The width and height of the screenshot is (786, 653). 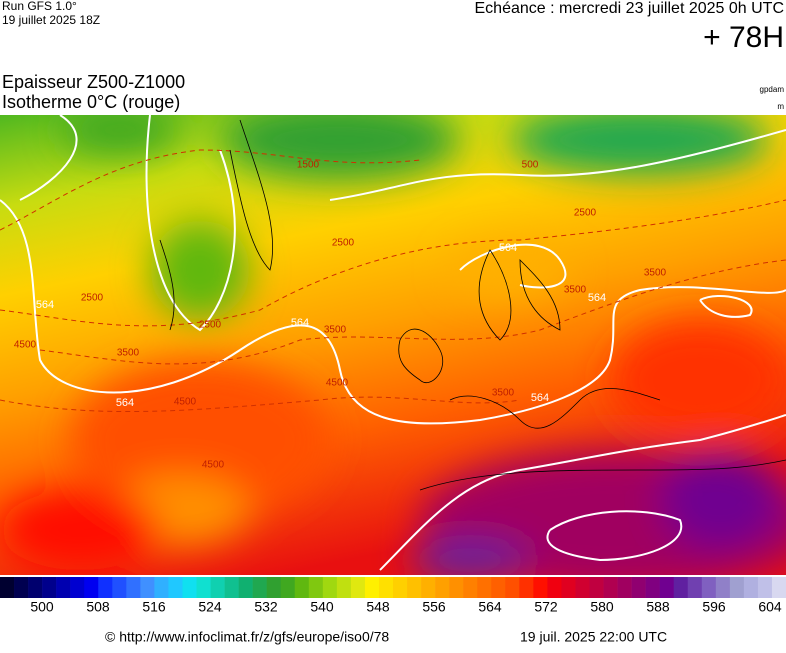 I want to click on colorbar-label: 540, so click(x=322, y=607).